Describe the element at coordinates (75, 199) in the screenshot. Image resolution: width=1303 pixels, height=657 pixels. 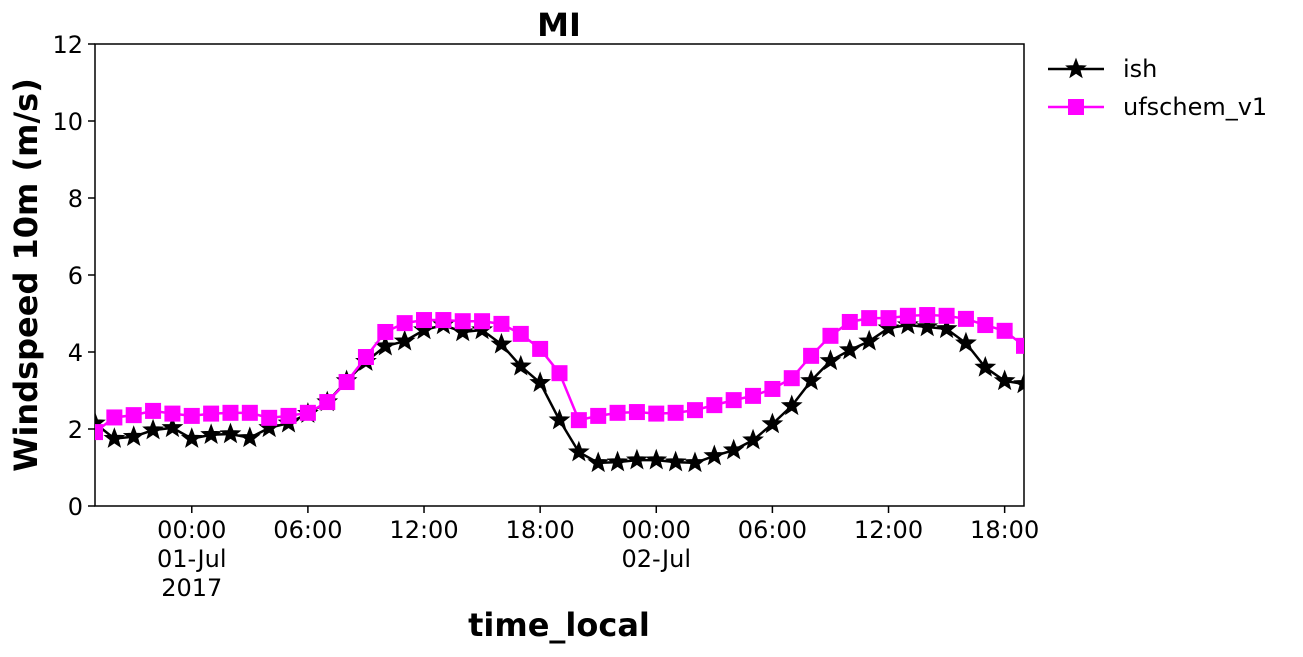
I see `y-tick-label: 8` at that location.